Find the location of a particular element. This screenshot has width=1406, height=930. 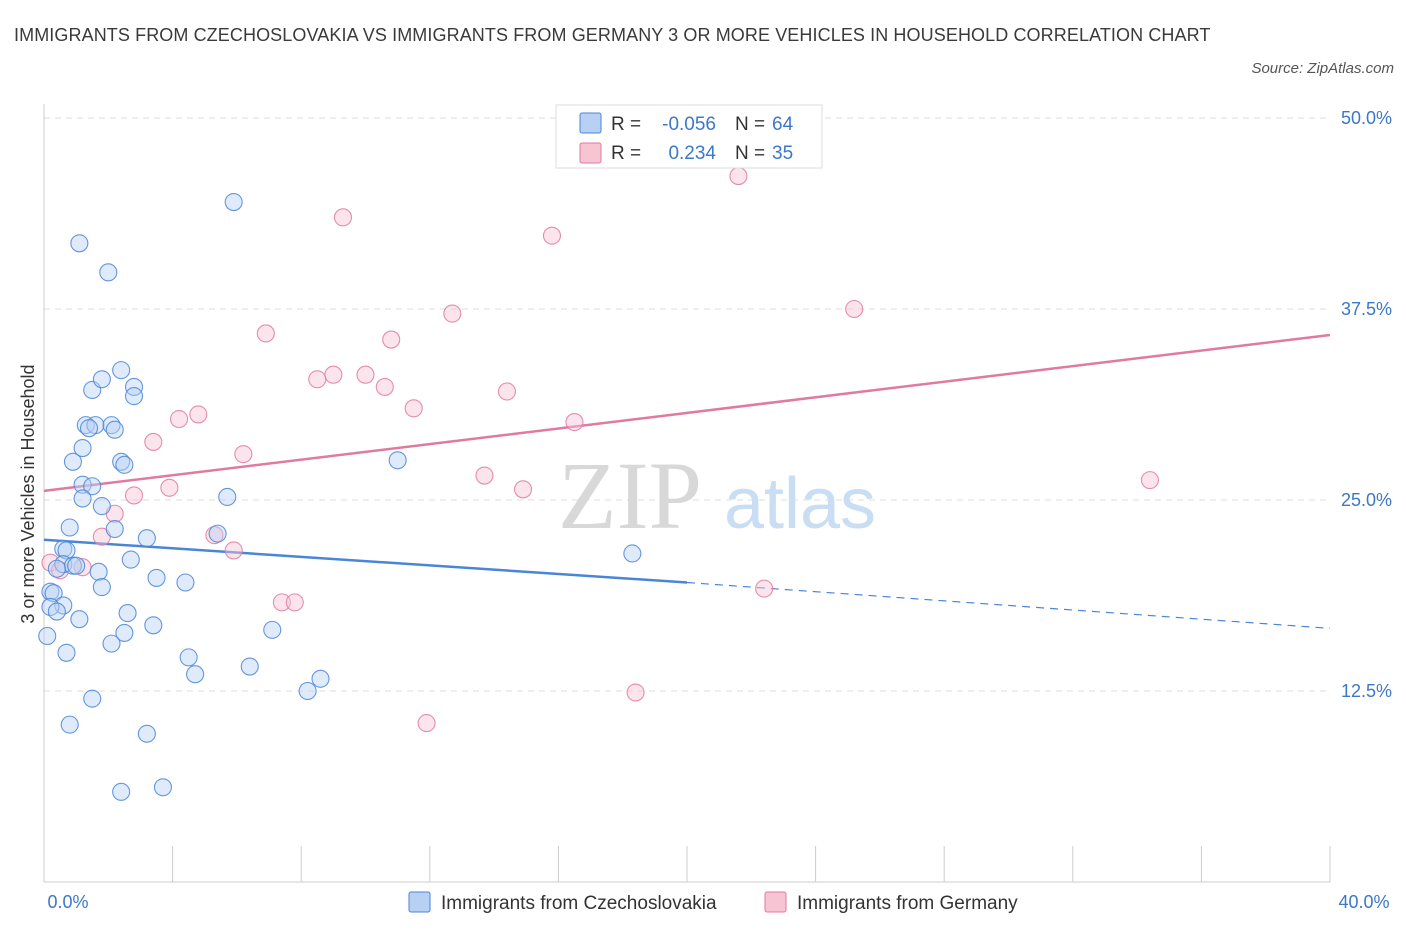

x-tick-label-0: 0.0% is located at coordinates (67, 902).